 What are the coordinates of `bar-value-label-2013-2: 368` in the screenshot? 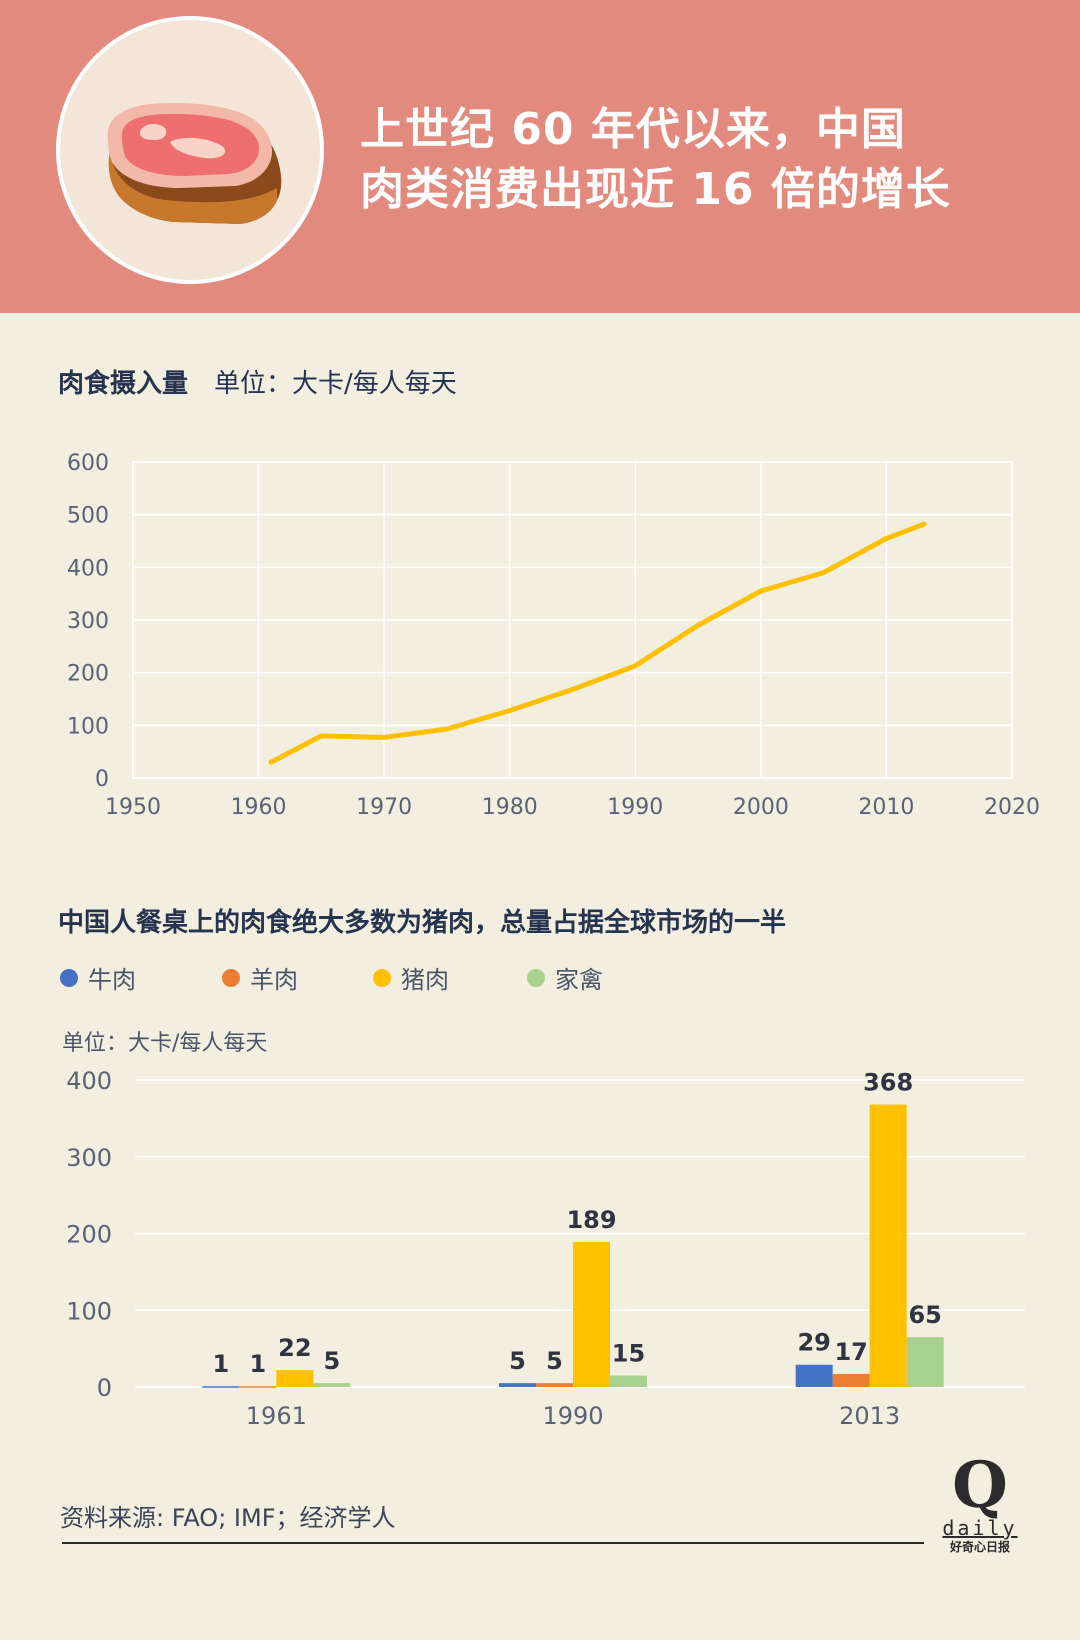 It's located at (888, 1083).